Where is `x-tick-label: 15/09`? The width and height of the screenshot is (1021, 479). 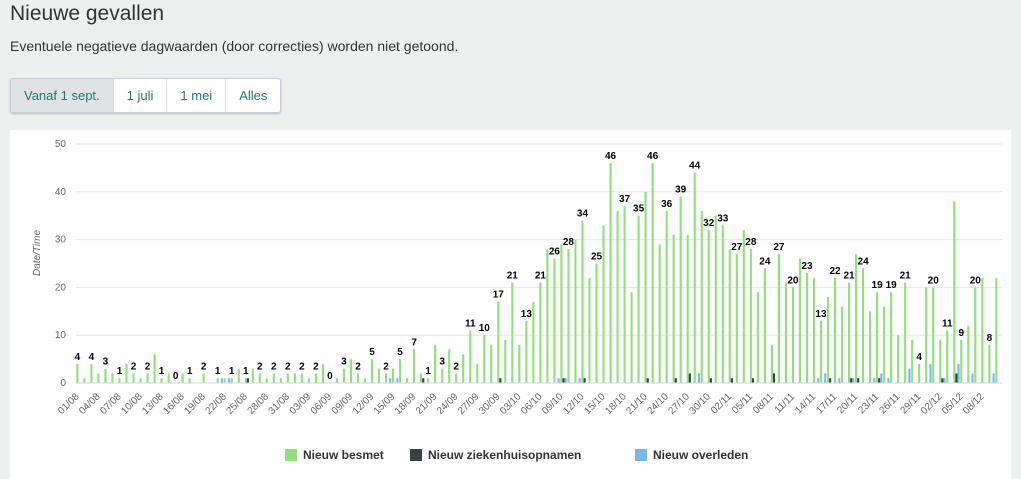
x-tick-label: 15/09 is located at coordinates (385, 404).